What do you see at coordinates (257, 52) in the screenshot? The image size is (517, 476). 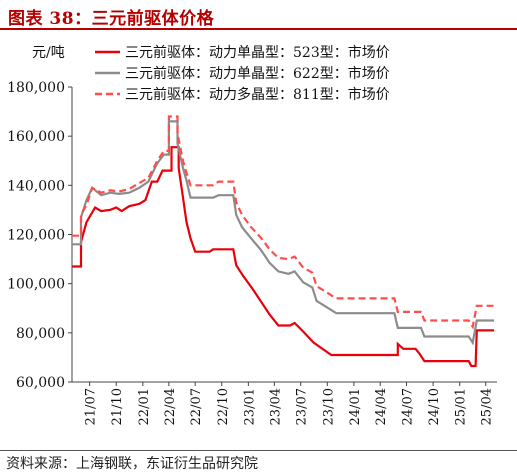 I see `legend-label-1: 三元前驱体：动力单晶型：523型：市场价` at bounding box center [257, 52].